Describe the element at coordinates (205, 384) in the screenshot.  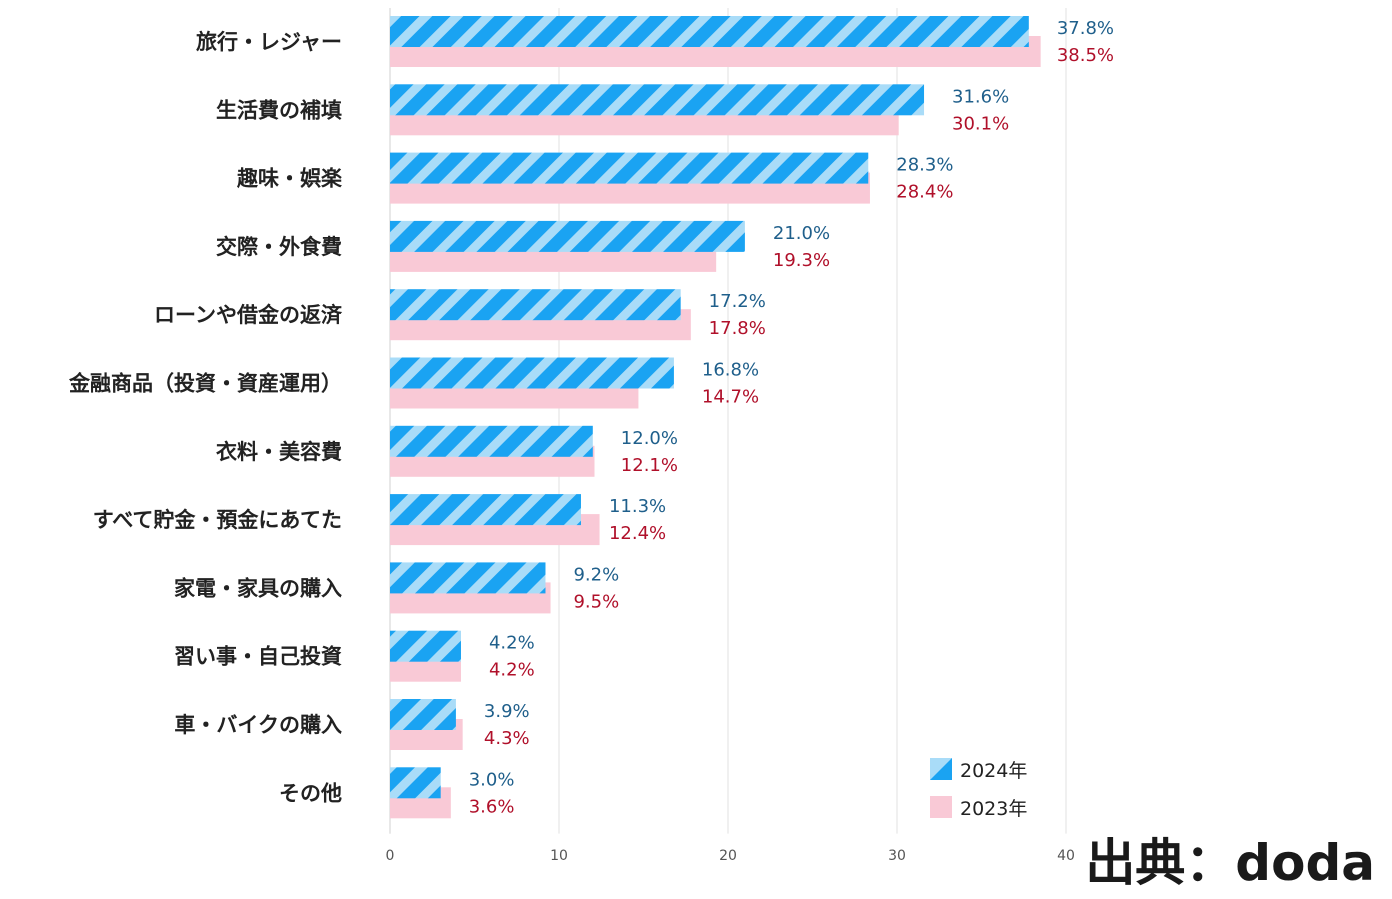
I see `category-label-5: 金融商品（投資・資産運用）` at that location.